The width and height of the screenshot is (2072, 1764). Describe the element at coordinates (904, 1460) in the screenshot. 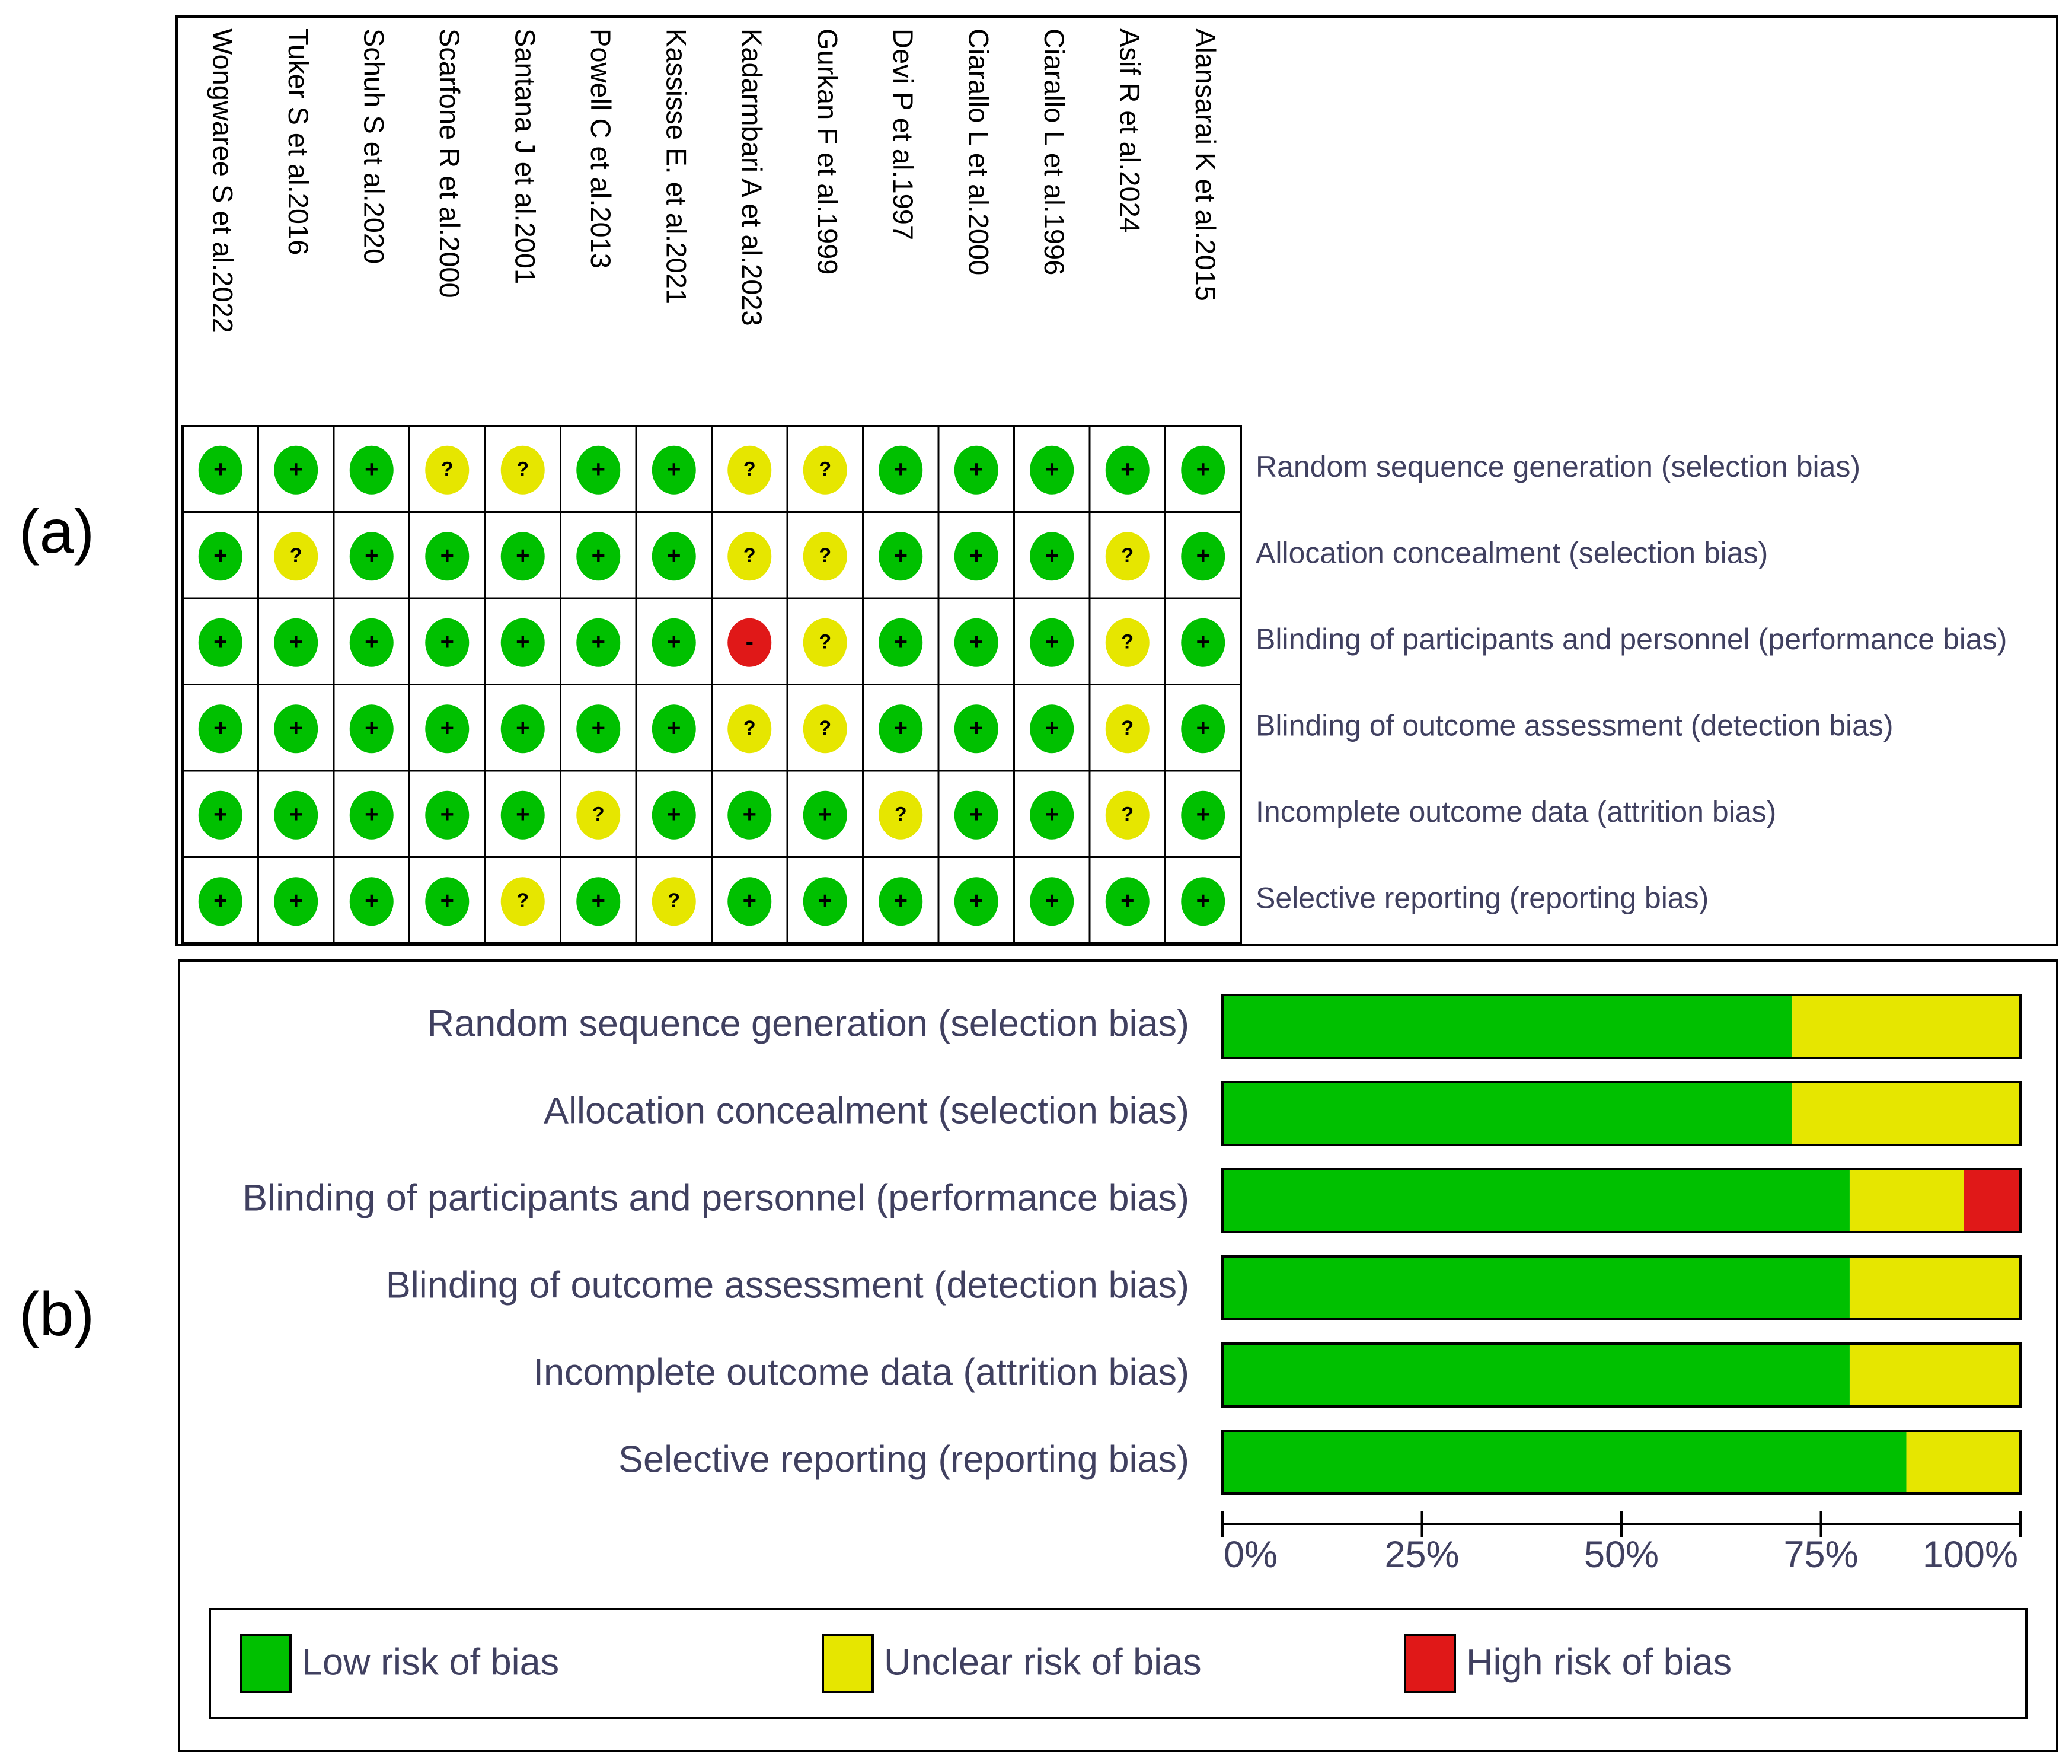

I see `bar-category-label: Selective reporting (reporting bias)` at that location.